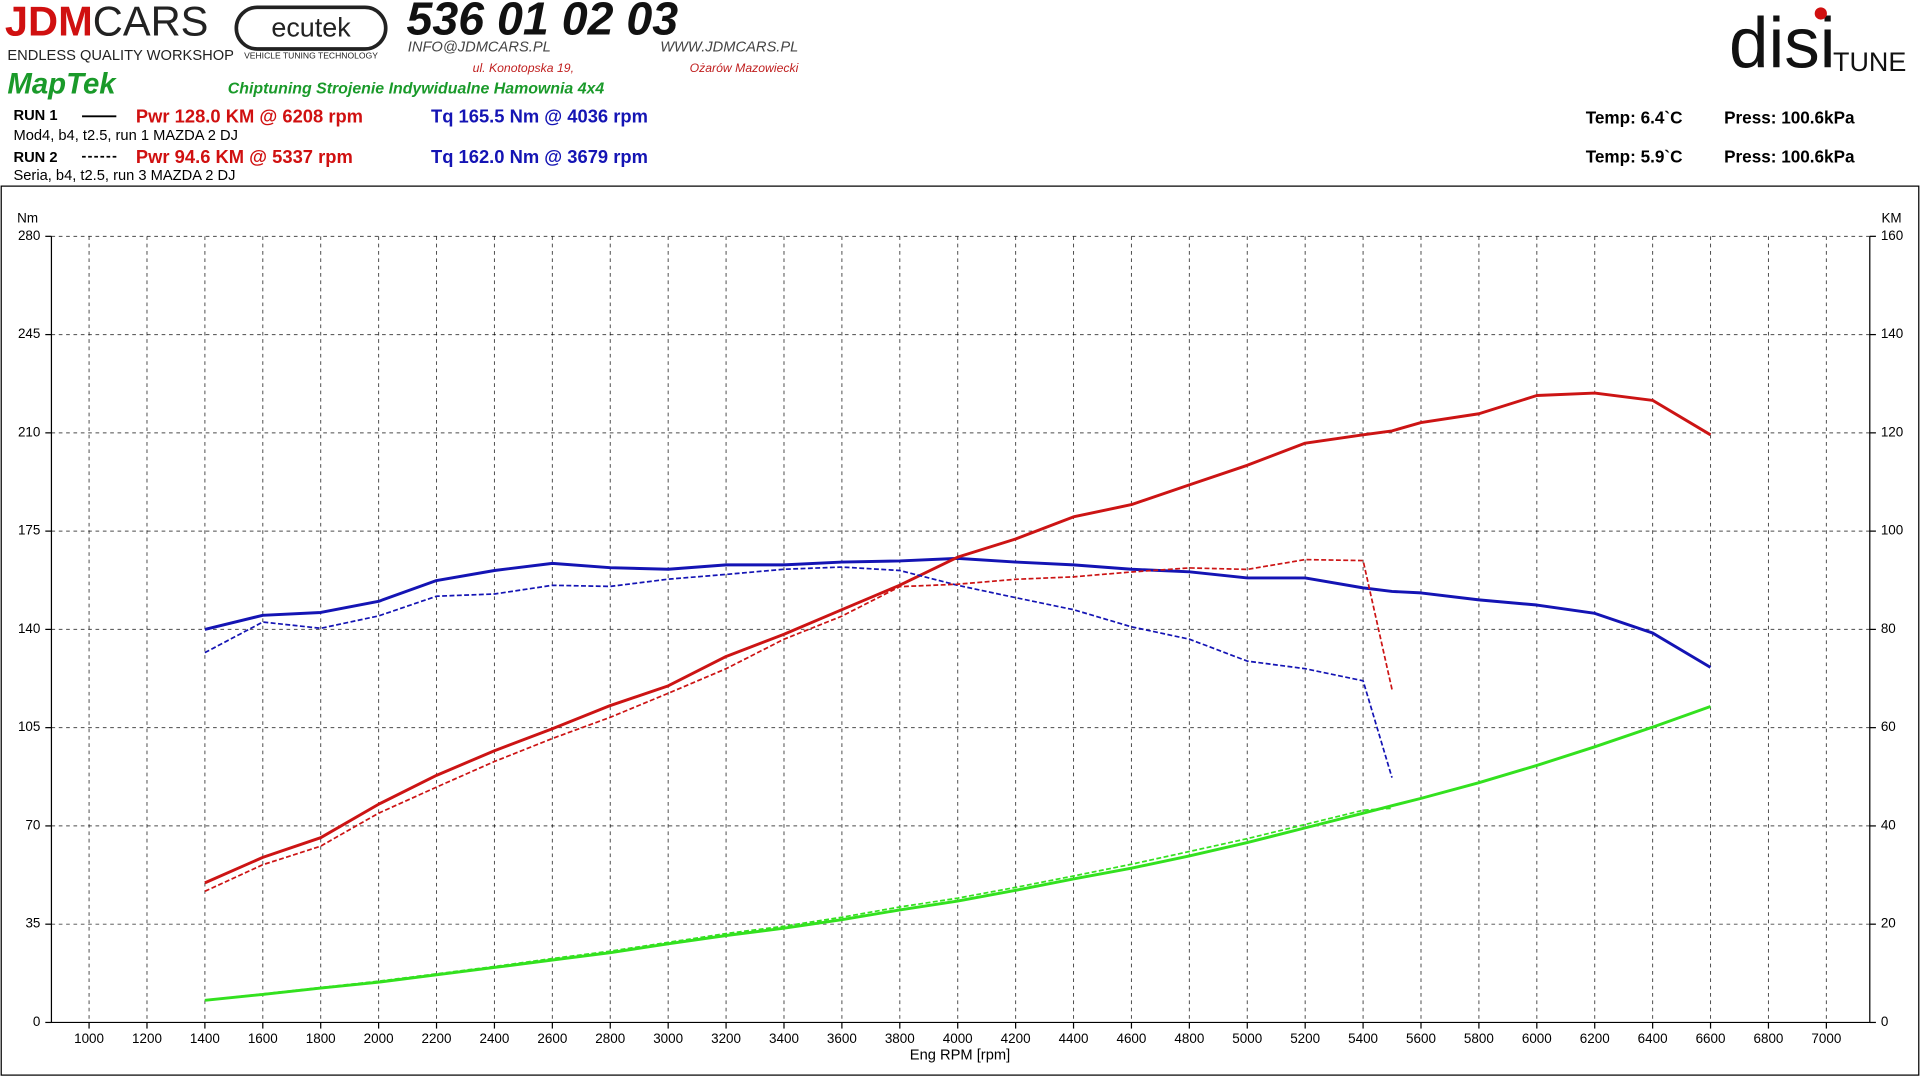  I want to click on y2-tick-label: 80, so click(1888, 628).